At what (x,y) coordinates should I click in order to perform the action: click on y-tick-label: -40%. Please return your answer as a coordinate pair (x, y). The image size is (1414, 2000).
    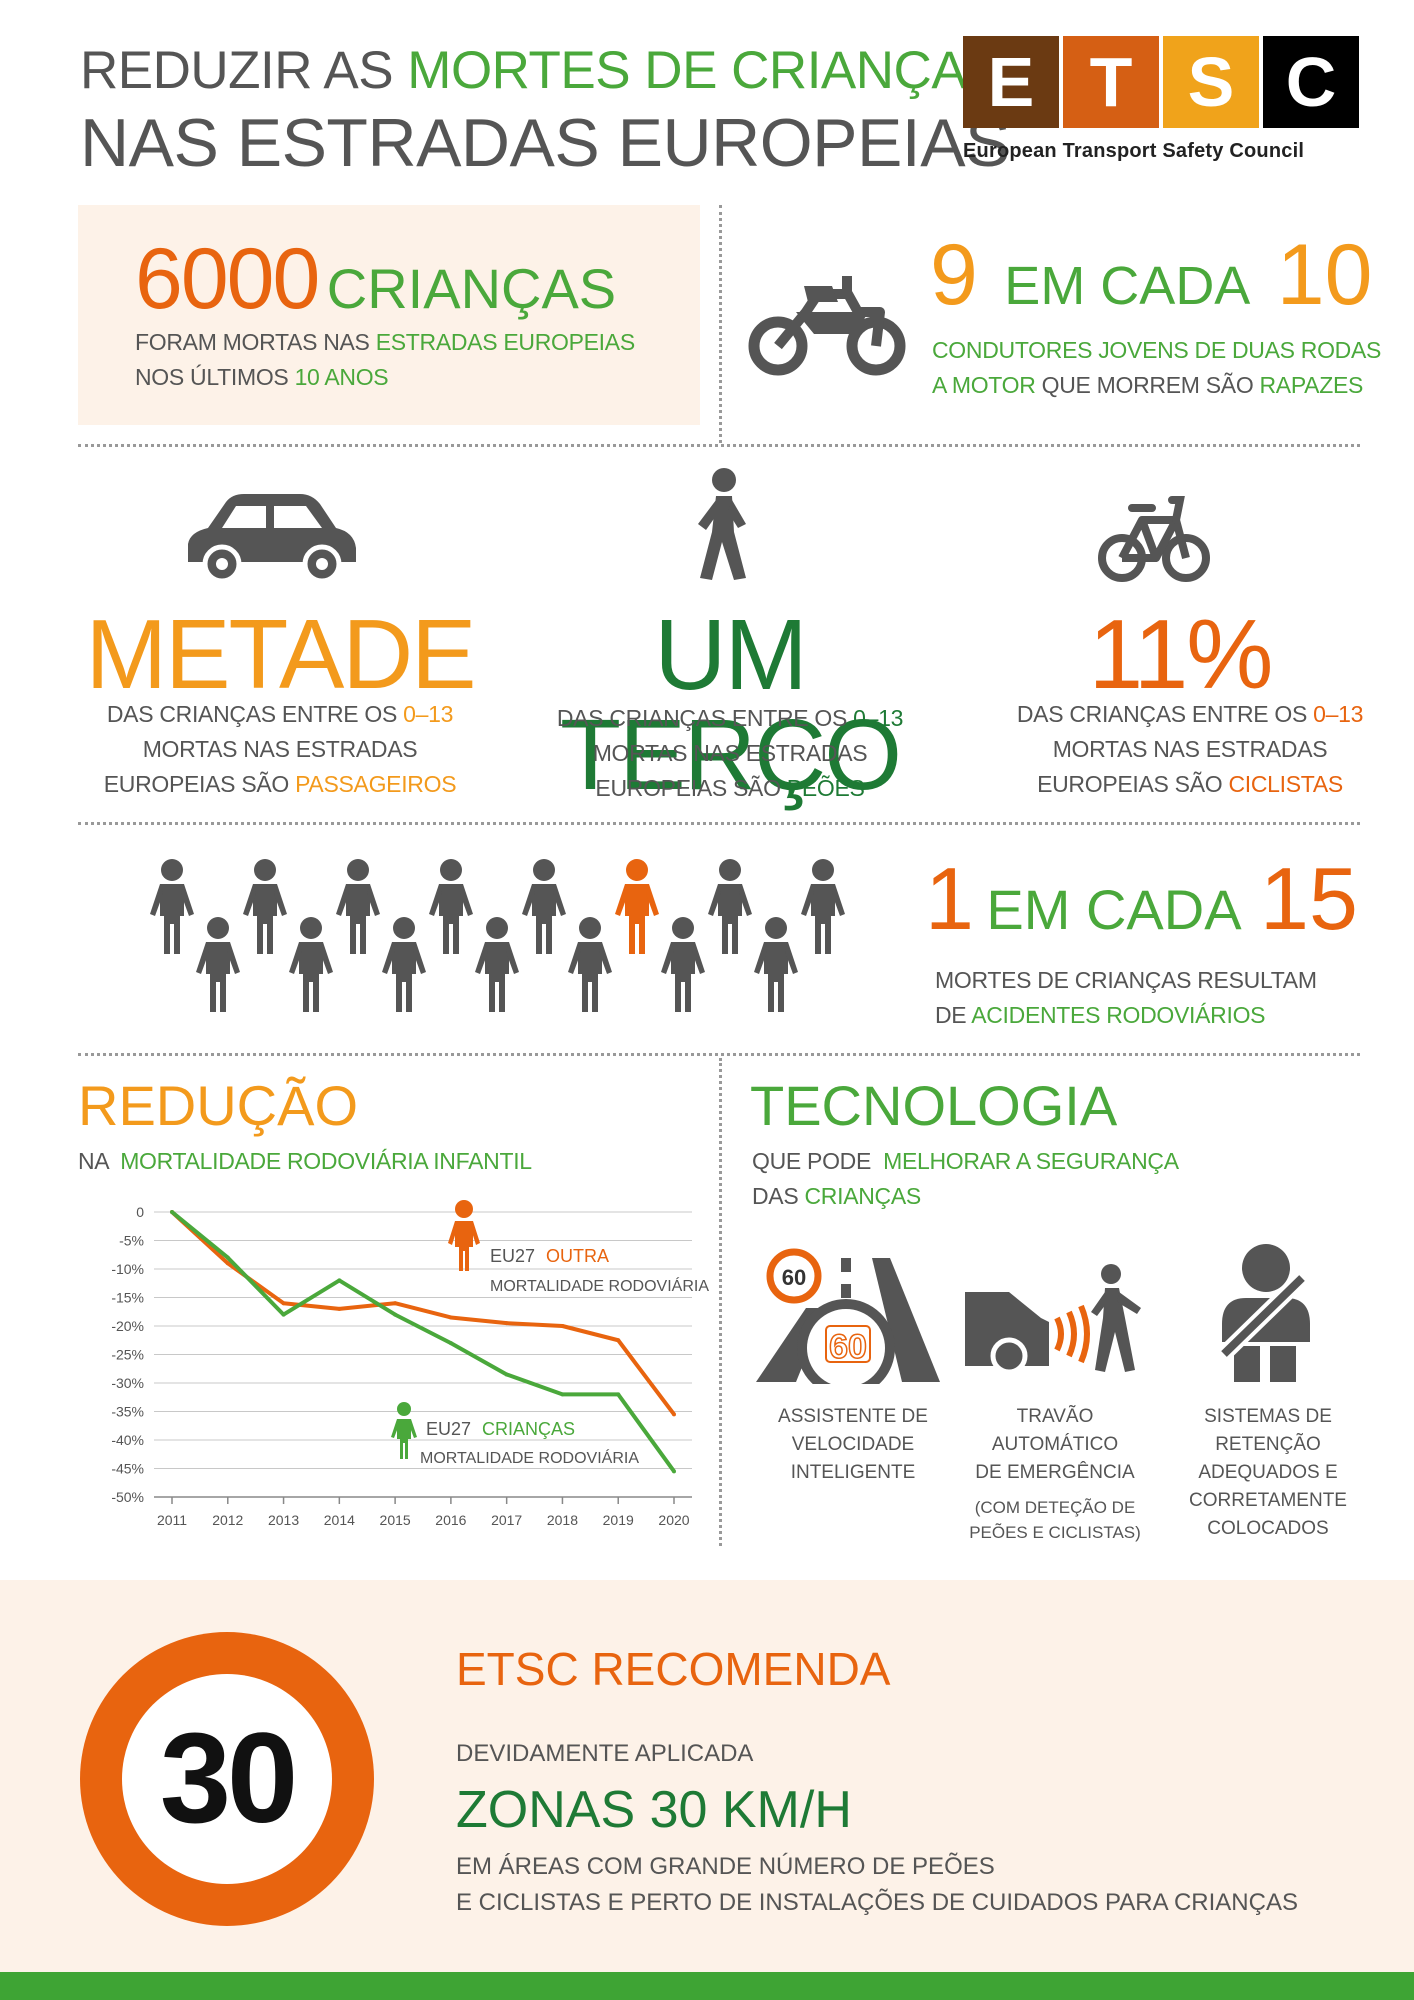
    Looking at the image, I should click on (127, 1440).